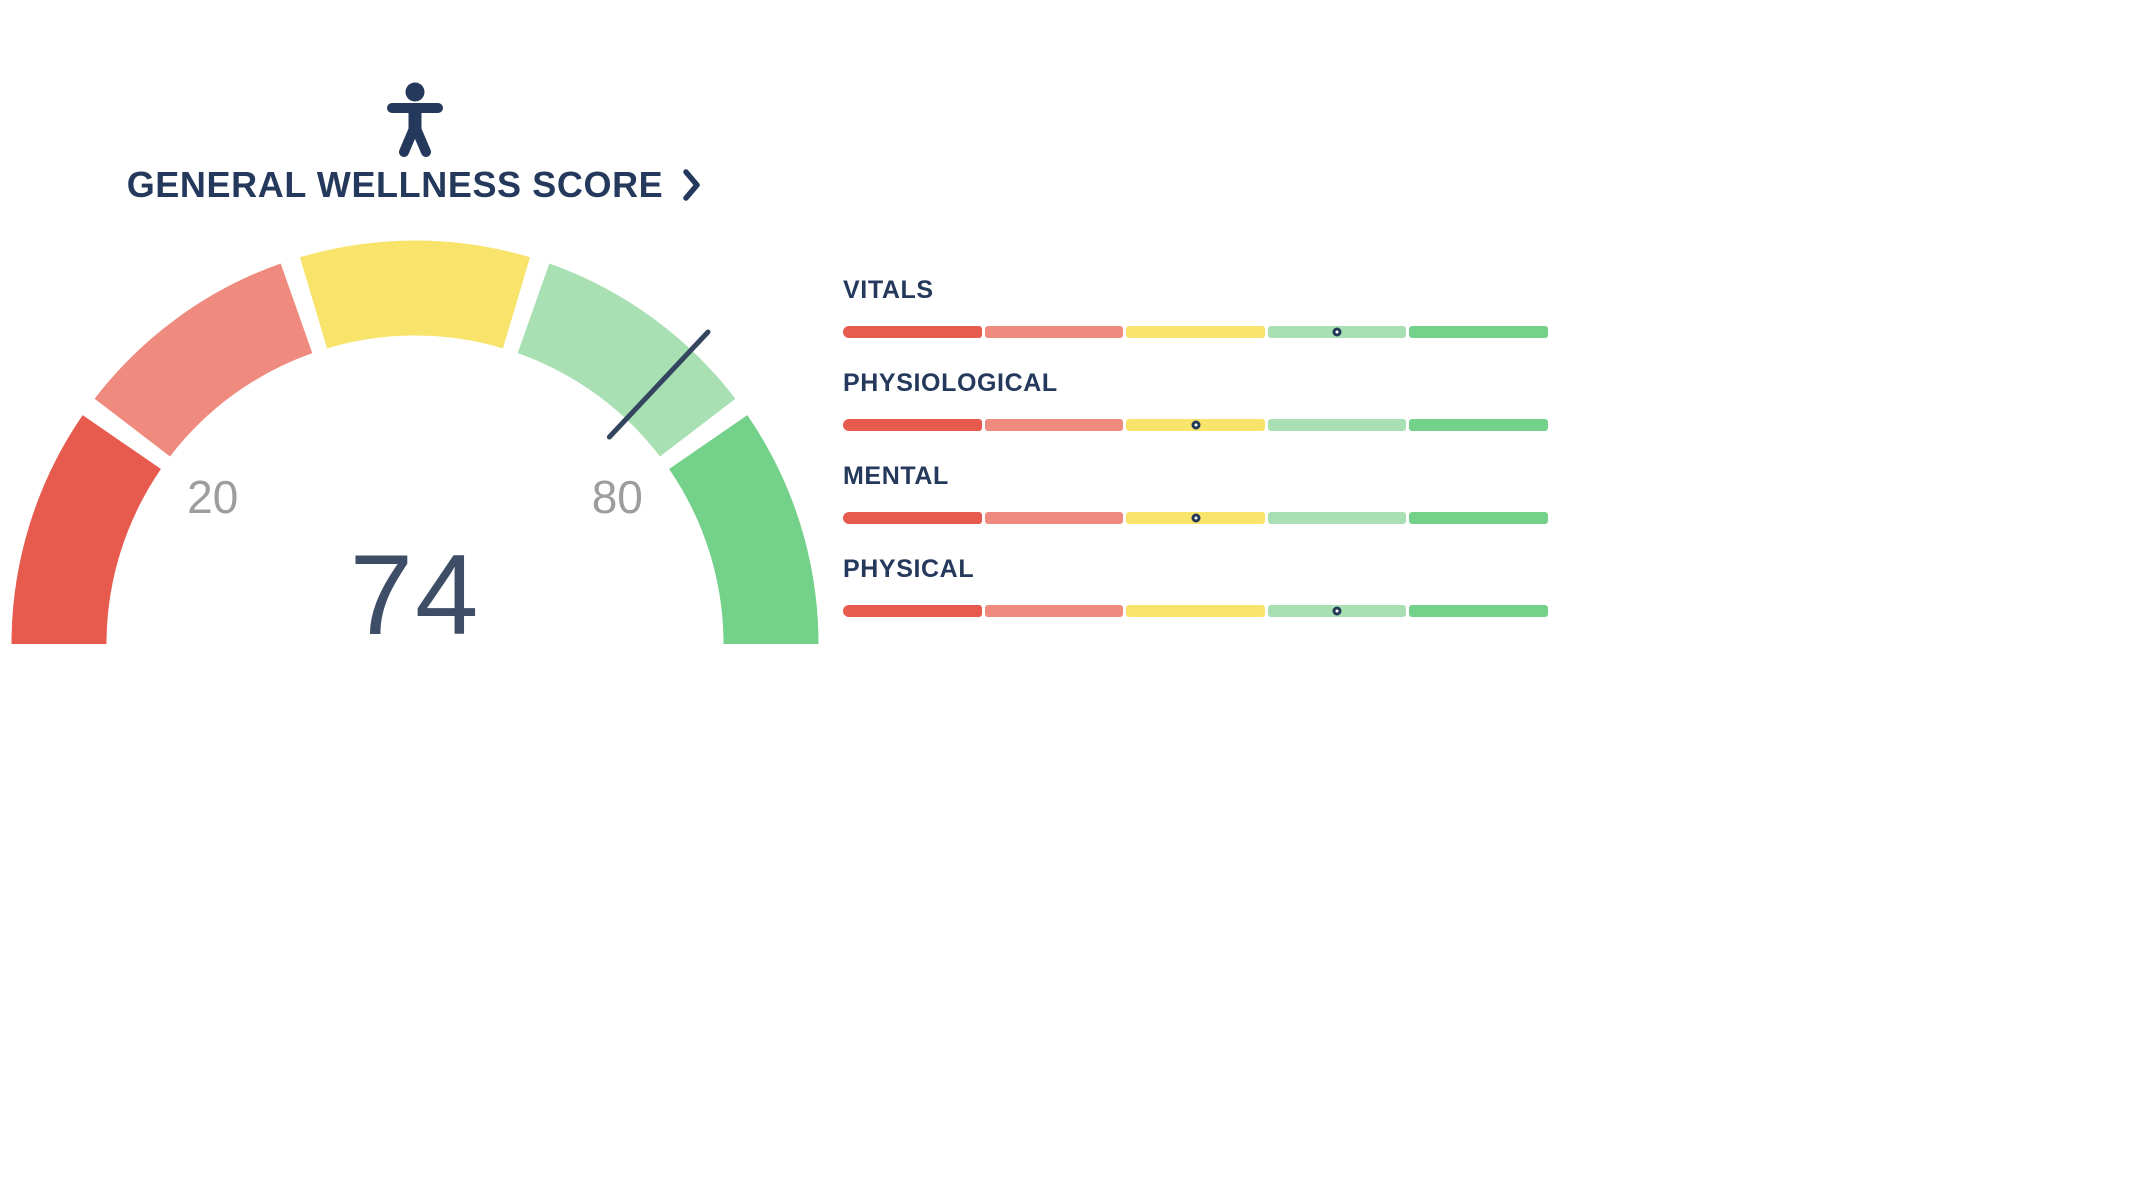 The width and height of the screenshot is (2133, 1200). I want to click on gauge-needle, so click(658, 384).